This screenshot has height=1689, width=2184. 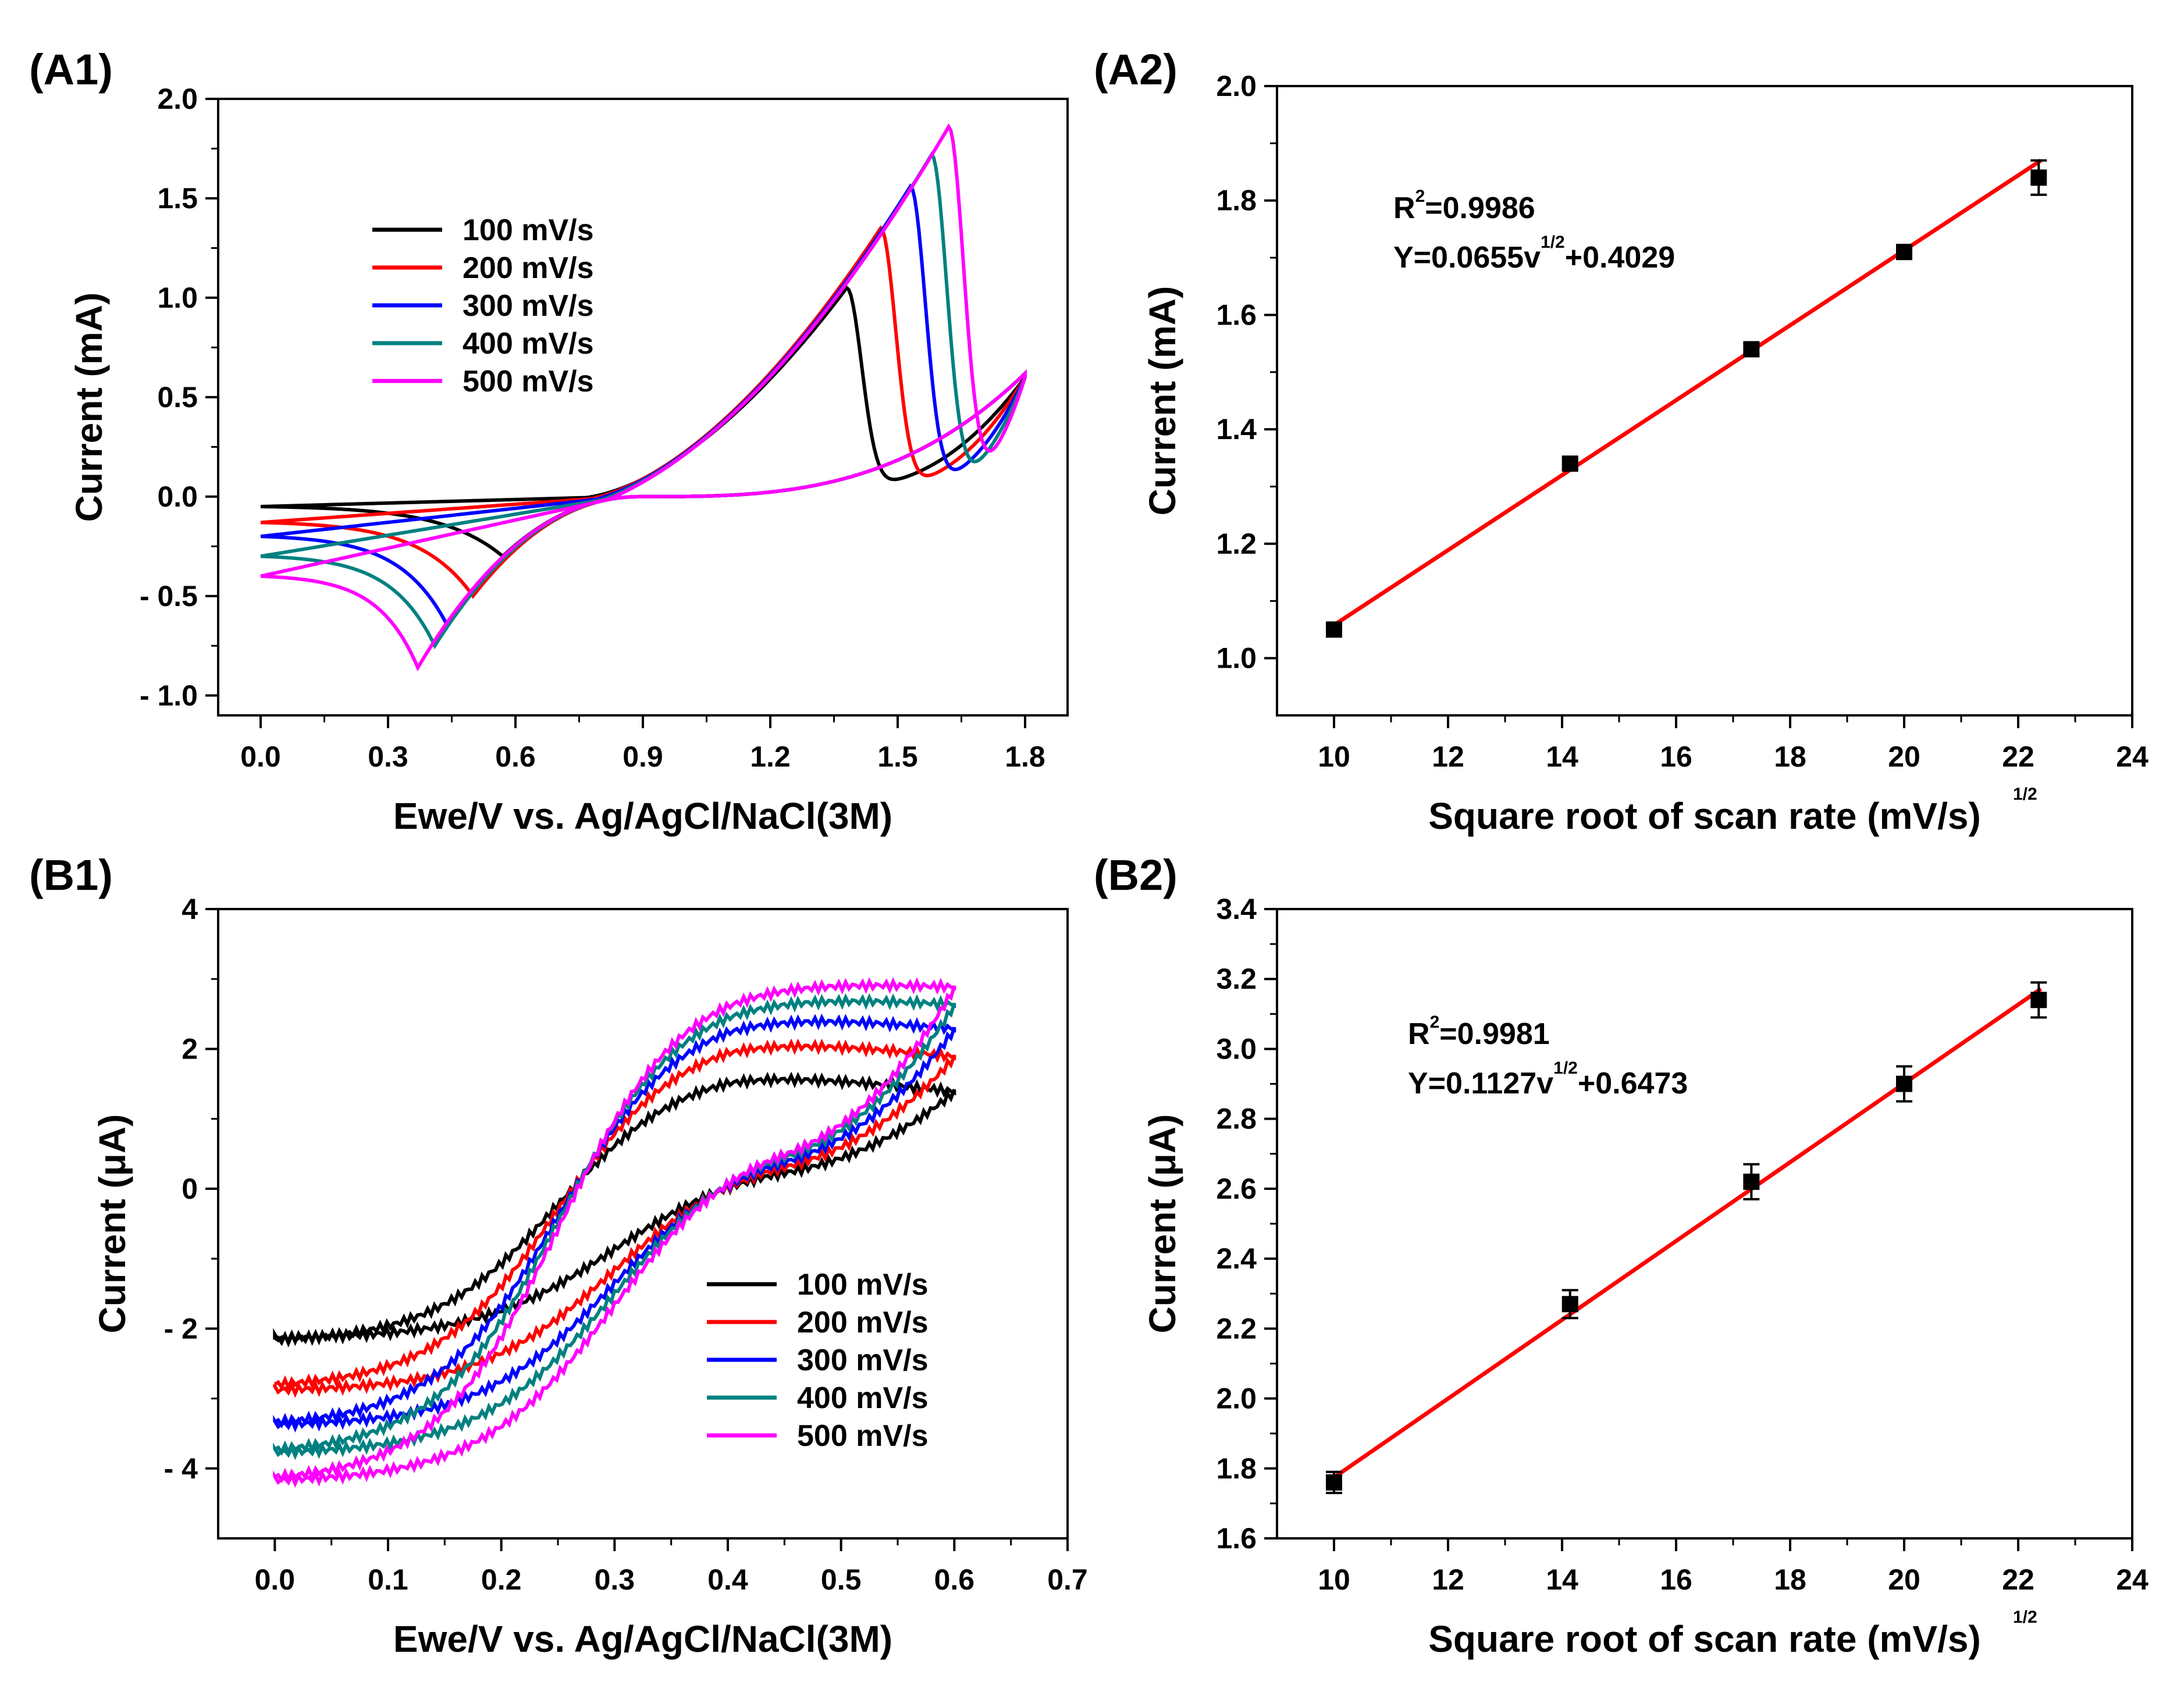 What do you see at coordinates (1236, 544) in the screenshot?
I see `y-tick-label-a2: 1.2` at bounding box center [1236, 544].